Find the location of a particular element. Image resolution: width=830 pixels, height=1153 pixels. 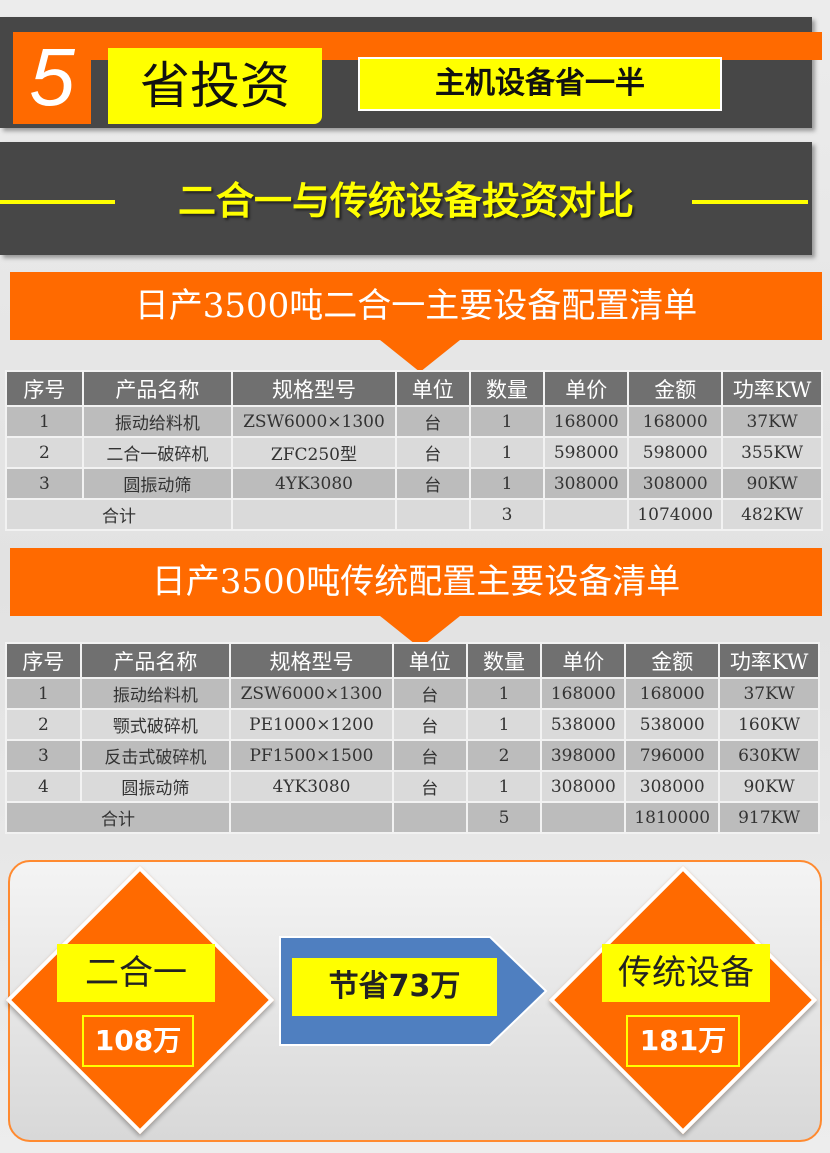

table-cell: 4 is located at coordinates (43, 786).